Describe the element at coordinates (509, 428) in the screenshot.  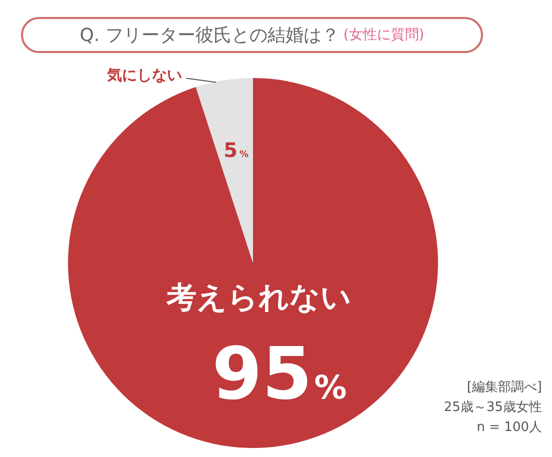
I see `text: n = 100人` at that location.